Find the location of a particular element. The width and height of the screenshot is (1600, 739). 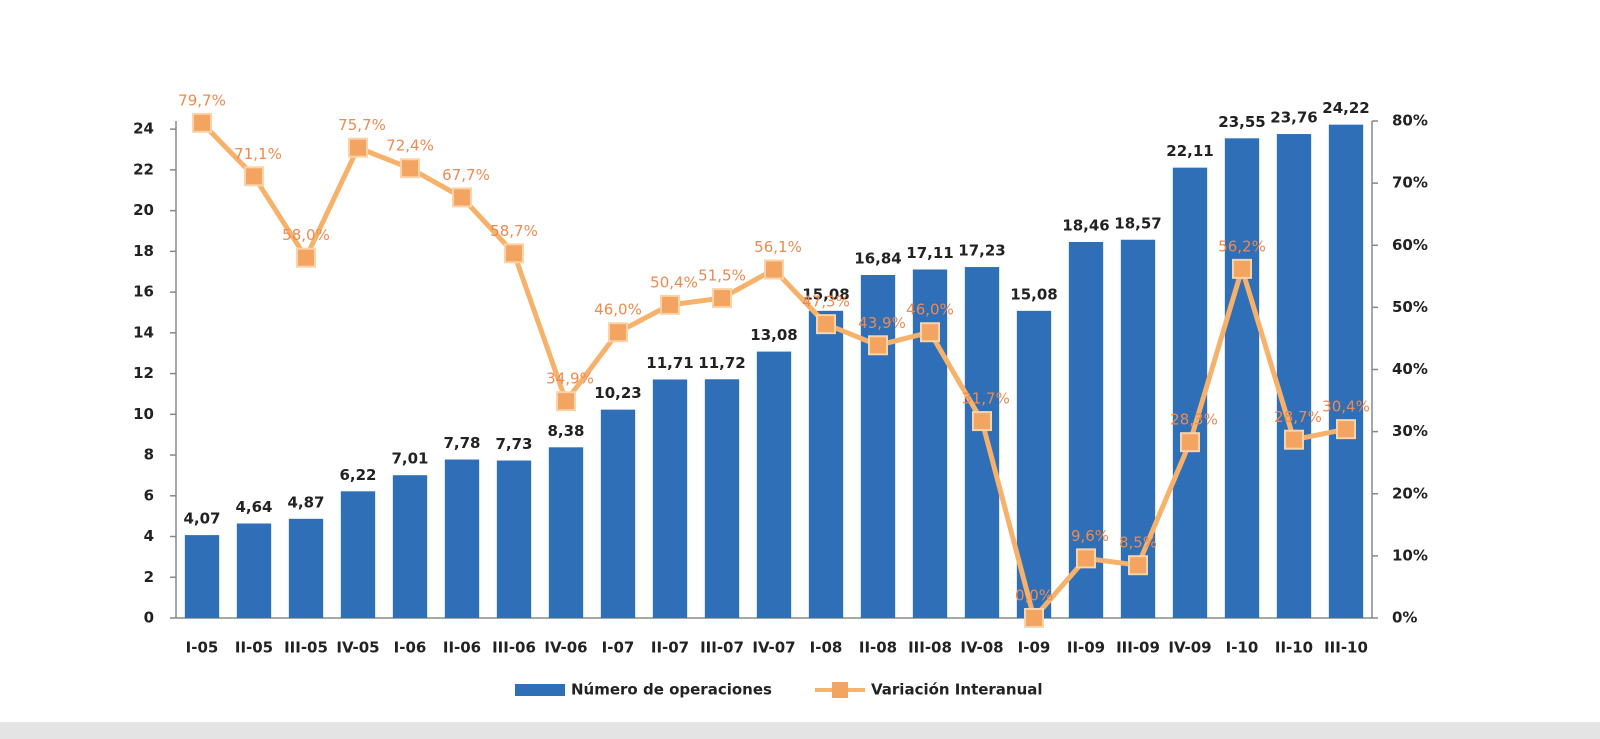

y2-tick-label: 50% is located at coordinates (1410, 307).